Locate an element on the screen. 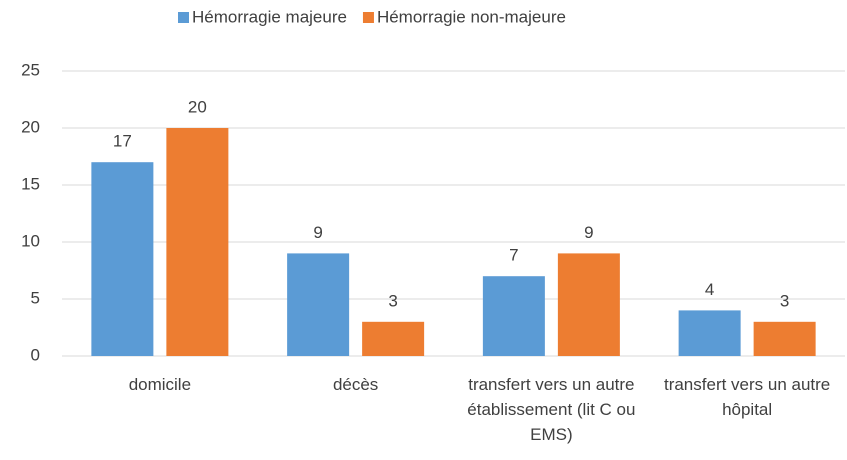  y-tick-label: 15 is located at coordinates (30, 183).